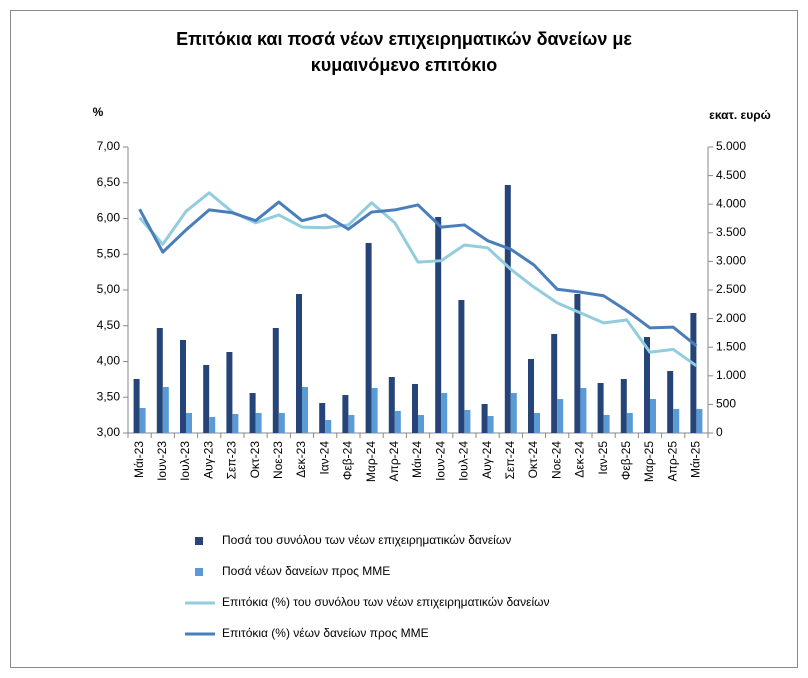 This screenshot has width=808, height=678. I want to click on x-tick-label: Νοε-23, so click(278, 460).